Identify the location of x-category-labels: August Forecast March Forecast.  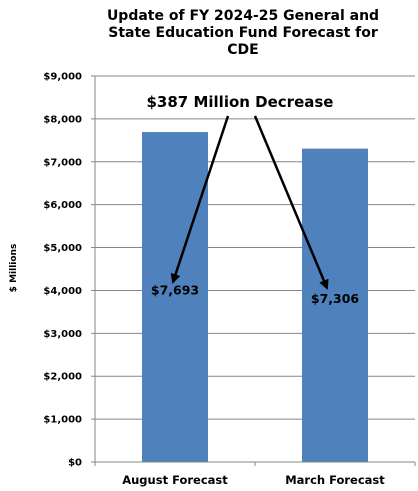
(253, 480).